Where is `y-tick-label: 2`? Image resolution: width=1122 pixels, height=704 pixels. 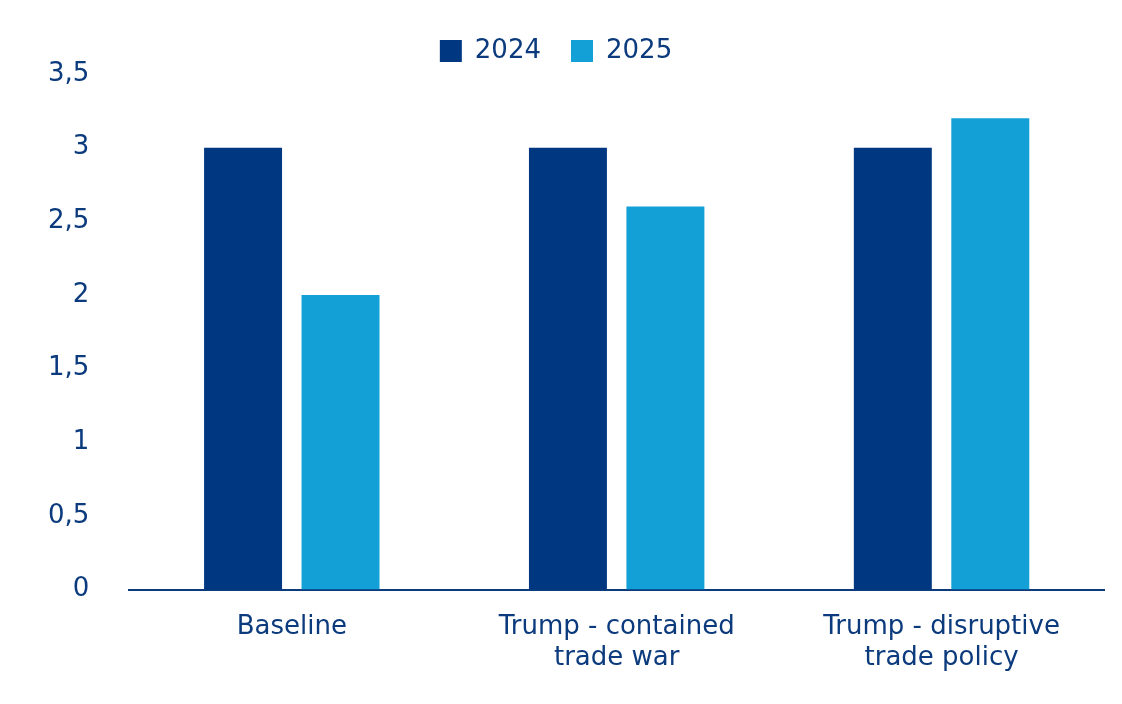 y-tick-label: 2 is located at coordinates (81, 292).